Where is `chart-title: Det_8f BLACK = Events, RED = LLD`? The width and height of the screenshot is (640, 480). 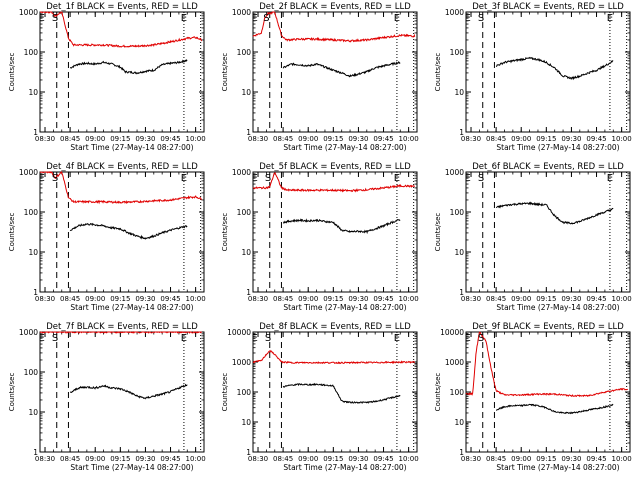 chart-title: Det_8f BLACK = Events, RED = LLD is located at coordinates (335, 327).